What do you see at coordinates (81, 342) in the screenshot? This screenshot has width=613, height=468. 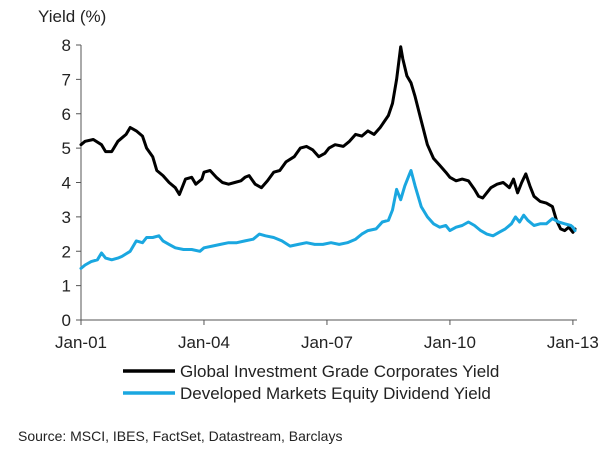 I see `x-tick-label-Jan-01: Jan-01` at bounding box center [81, 342].